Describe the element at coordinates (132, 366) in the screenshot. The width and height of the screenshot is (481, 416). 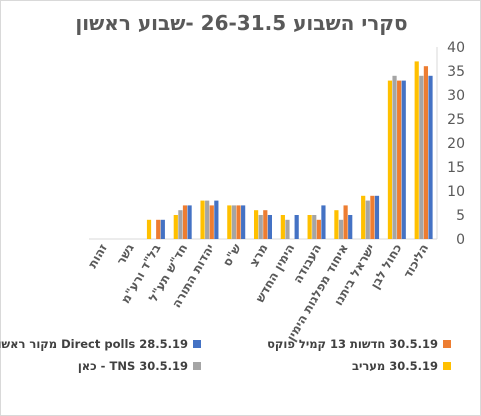
I see `legend-label: 30.5.19 TNS - כאן` at that location.